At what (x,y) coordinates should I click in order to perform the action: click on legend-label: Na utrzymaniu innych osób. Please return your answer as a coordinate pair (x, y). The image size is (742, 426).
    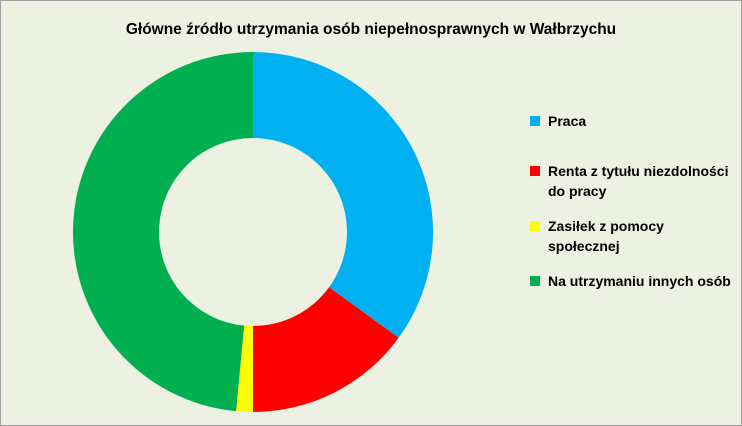
    Looking at the image, I should click on (639, 281).